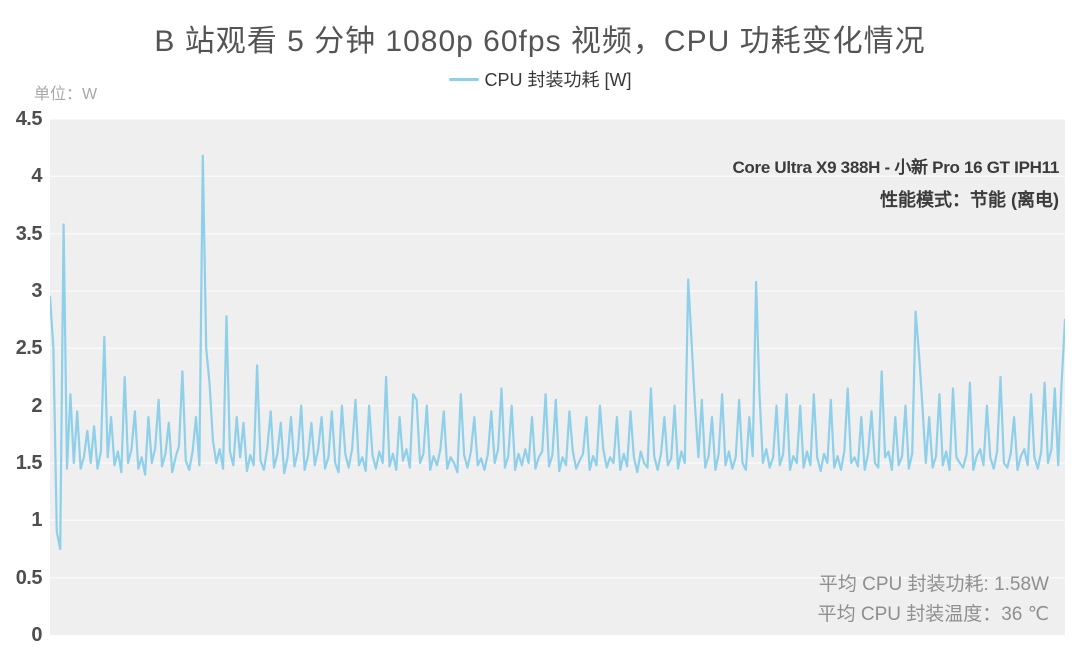  I want to click on device-name: Core Ultra X9 388H - 小新 Pro 16 GT IPH11, so click(895, 167).